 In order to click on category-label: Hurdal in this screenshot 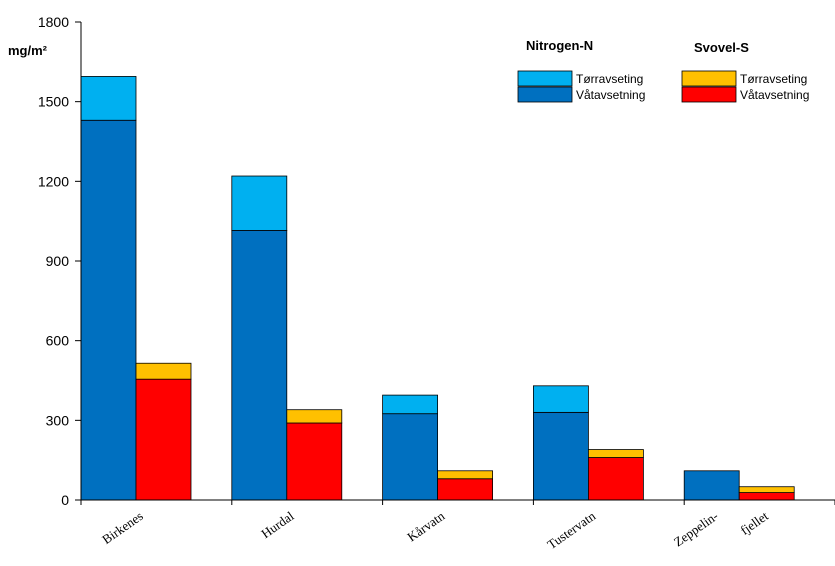, I will do `click(277, 524)`.